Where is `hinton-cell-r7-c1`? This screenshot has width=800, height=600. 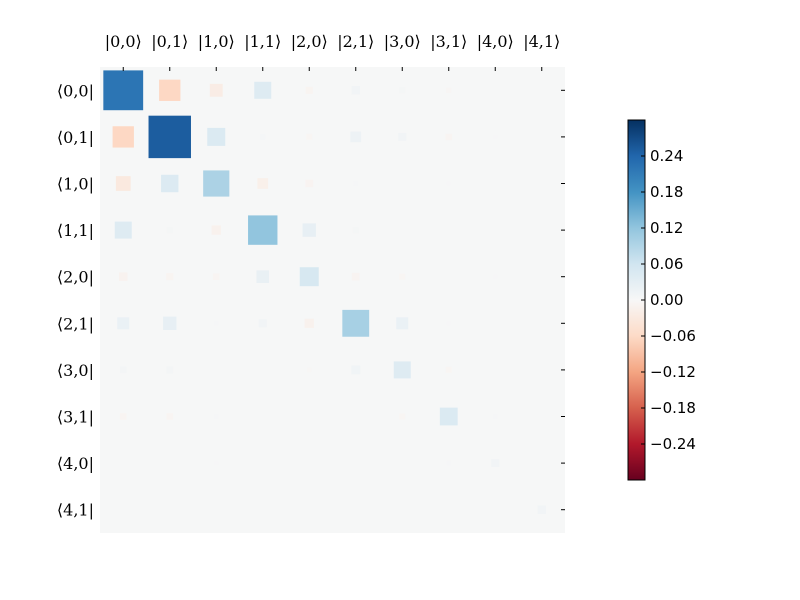 hinton-cell-r7-c1 is located at coordinates (170, 416).